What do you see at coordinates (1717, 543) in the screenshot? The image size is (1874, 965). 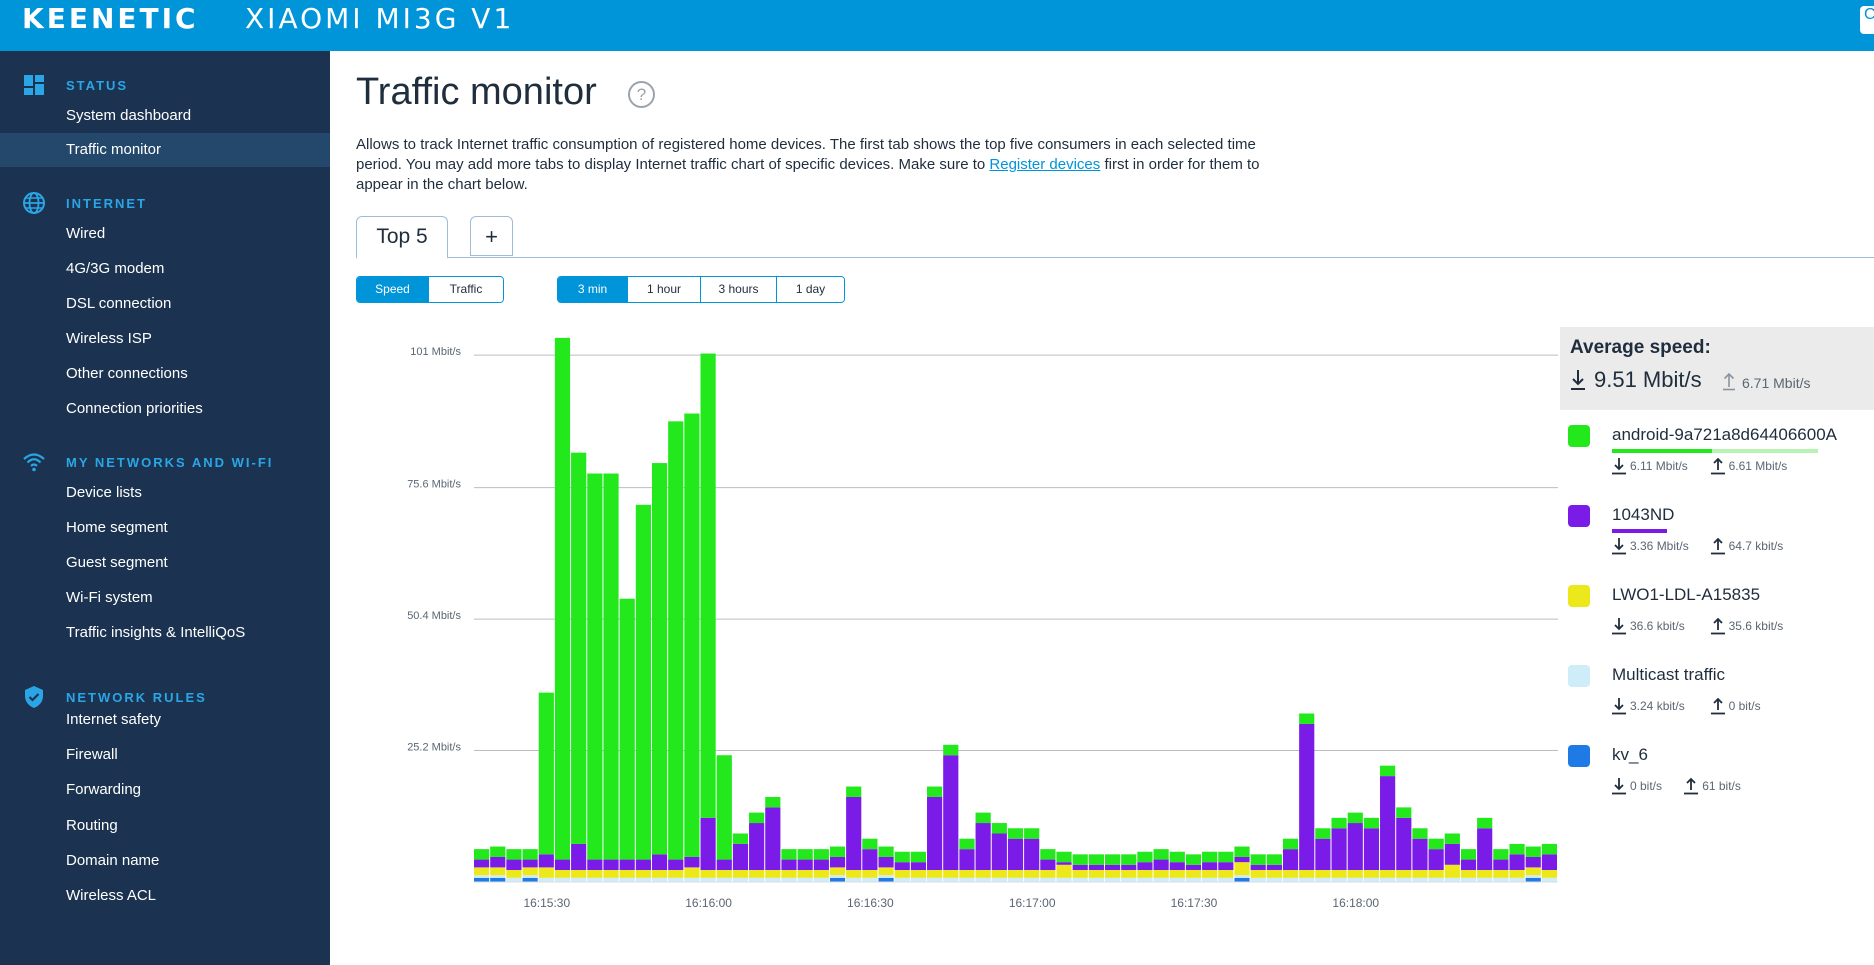 I see `legend-device: 1043ND 3.36 Mbit/s 64.7 kbit/s` at bounding box center [1717, 543].